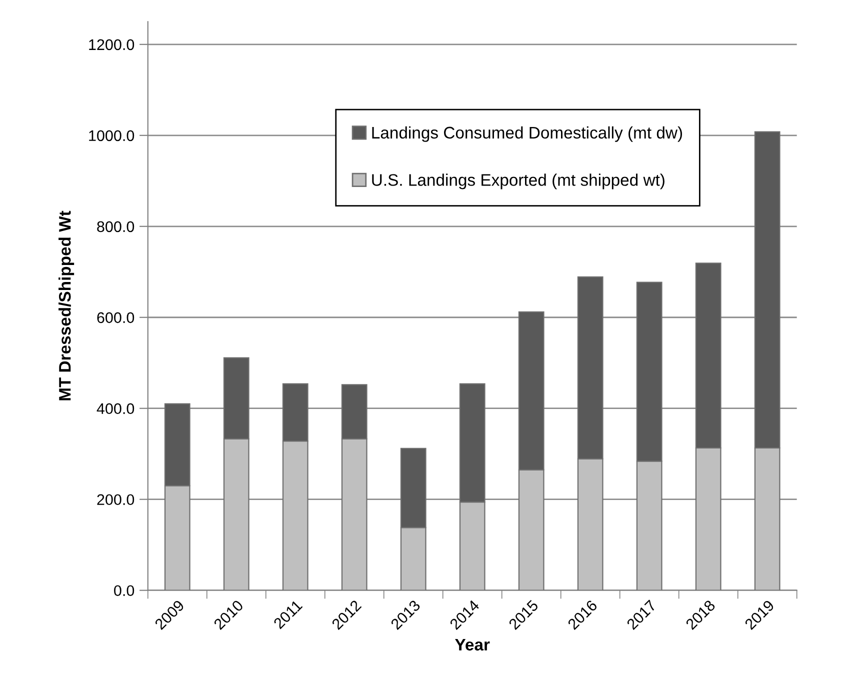 The height and width of the screenshot is (677, 845). Describe the element at coordinates (124, 590) in the screenshot. I see `y-tick-label: 0.0` at that location.